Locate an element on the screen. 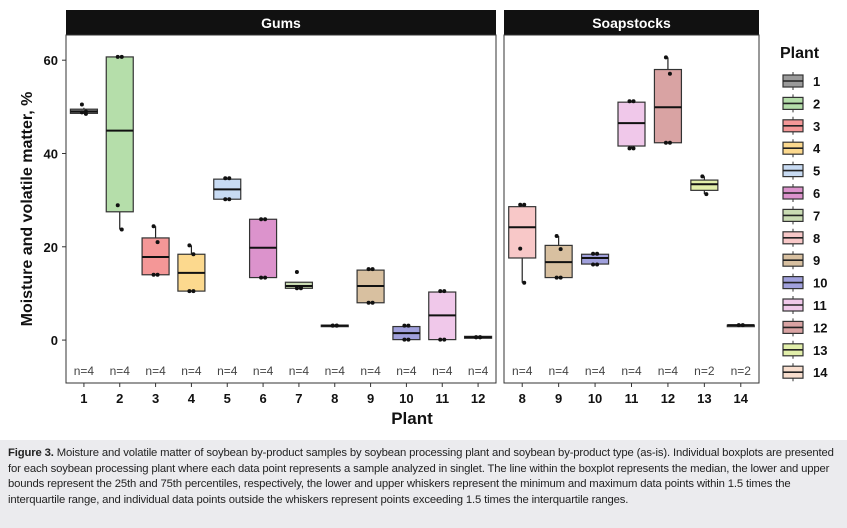  x-tick-label: 9 is located at coordinates (370, 398).